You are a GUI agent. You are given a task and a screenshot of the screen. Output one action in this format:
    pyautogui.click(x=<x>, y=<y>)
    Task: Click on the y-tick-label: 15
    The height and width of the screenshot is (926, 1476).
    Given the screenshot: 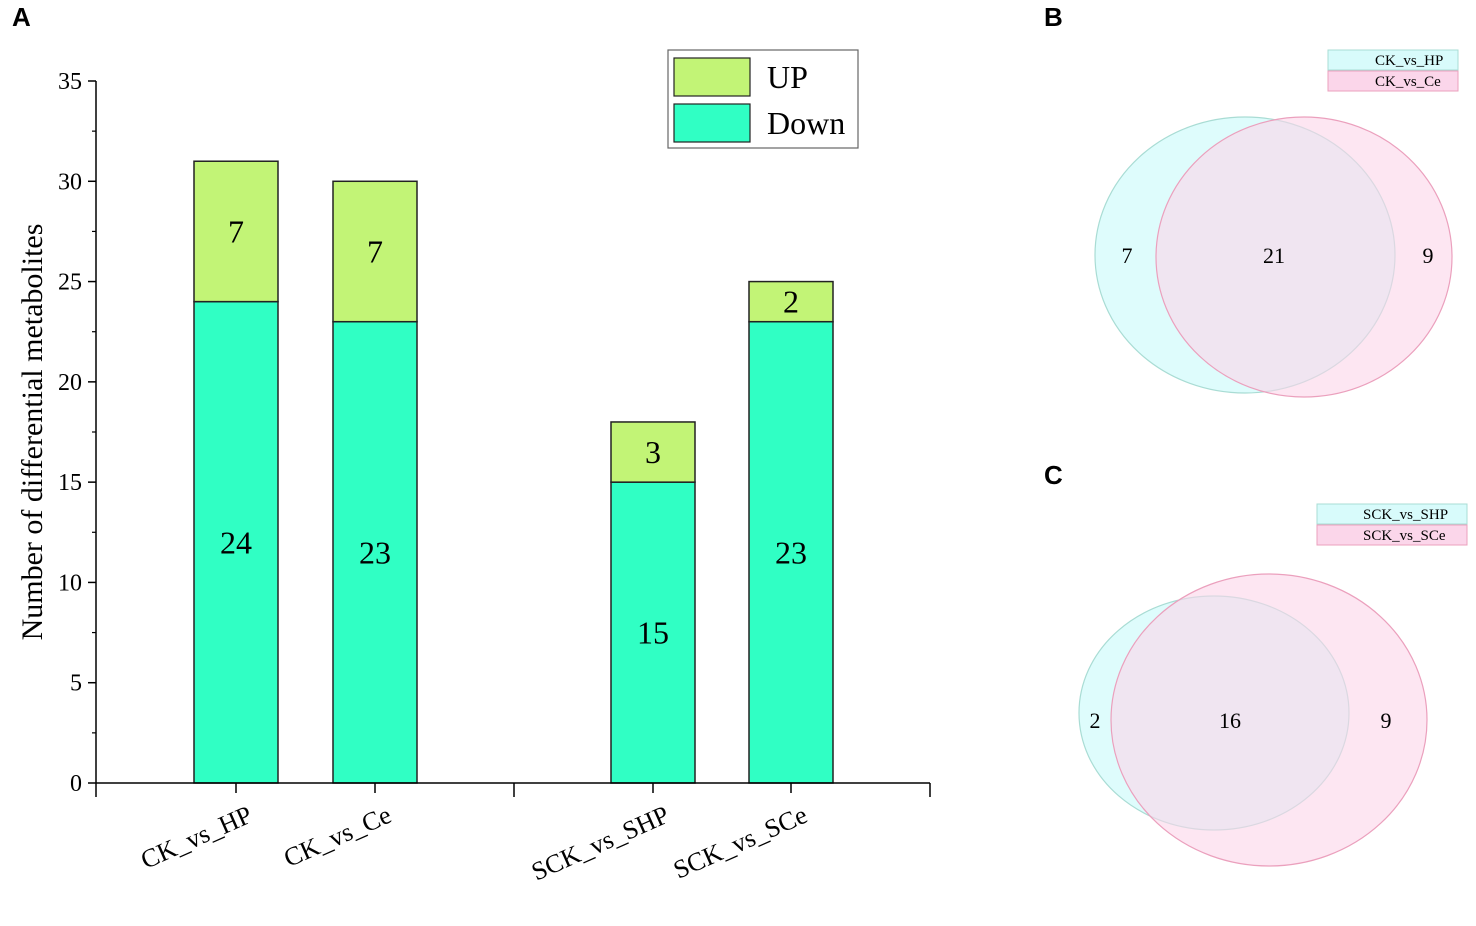 What is the action you would take?
    pyautogui.click(x=70, y=483)
    